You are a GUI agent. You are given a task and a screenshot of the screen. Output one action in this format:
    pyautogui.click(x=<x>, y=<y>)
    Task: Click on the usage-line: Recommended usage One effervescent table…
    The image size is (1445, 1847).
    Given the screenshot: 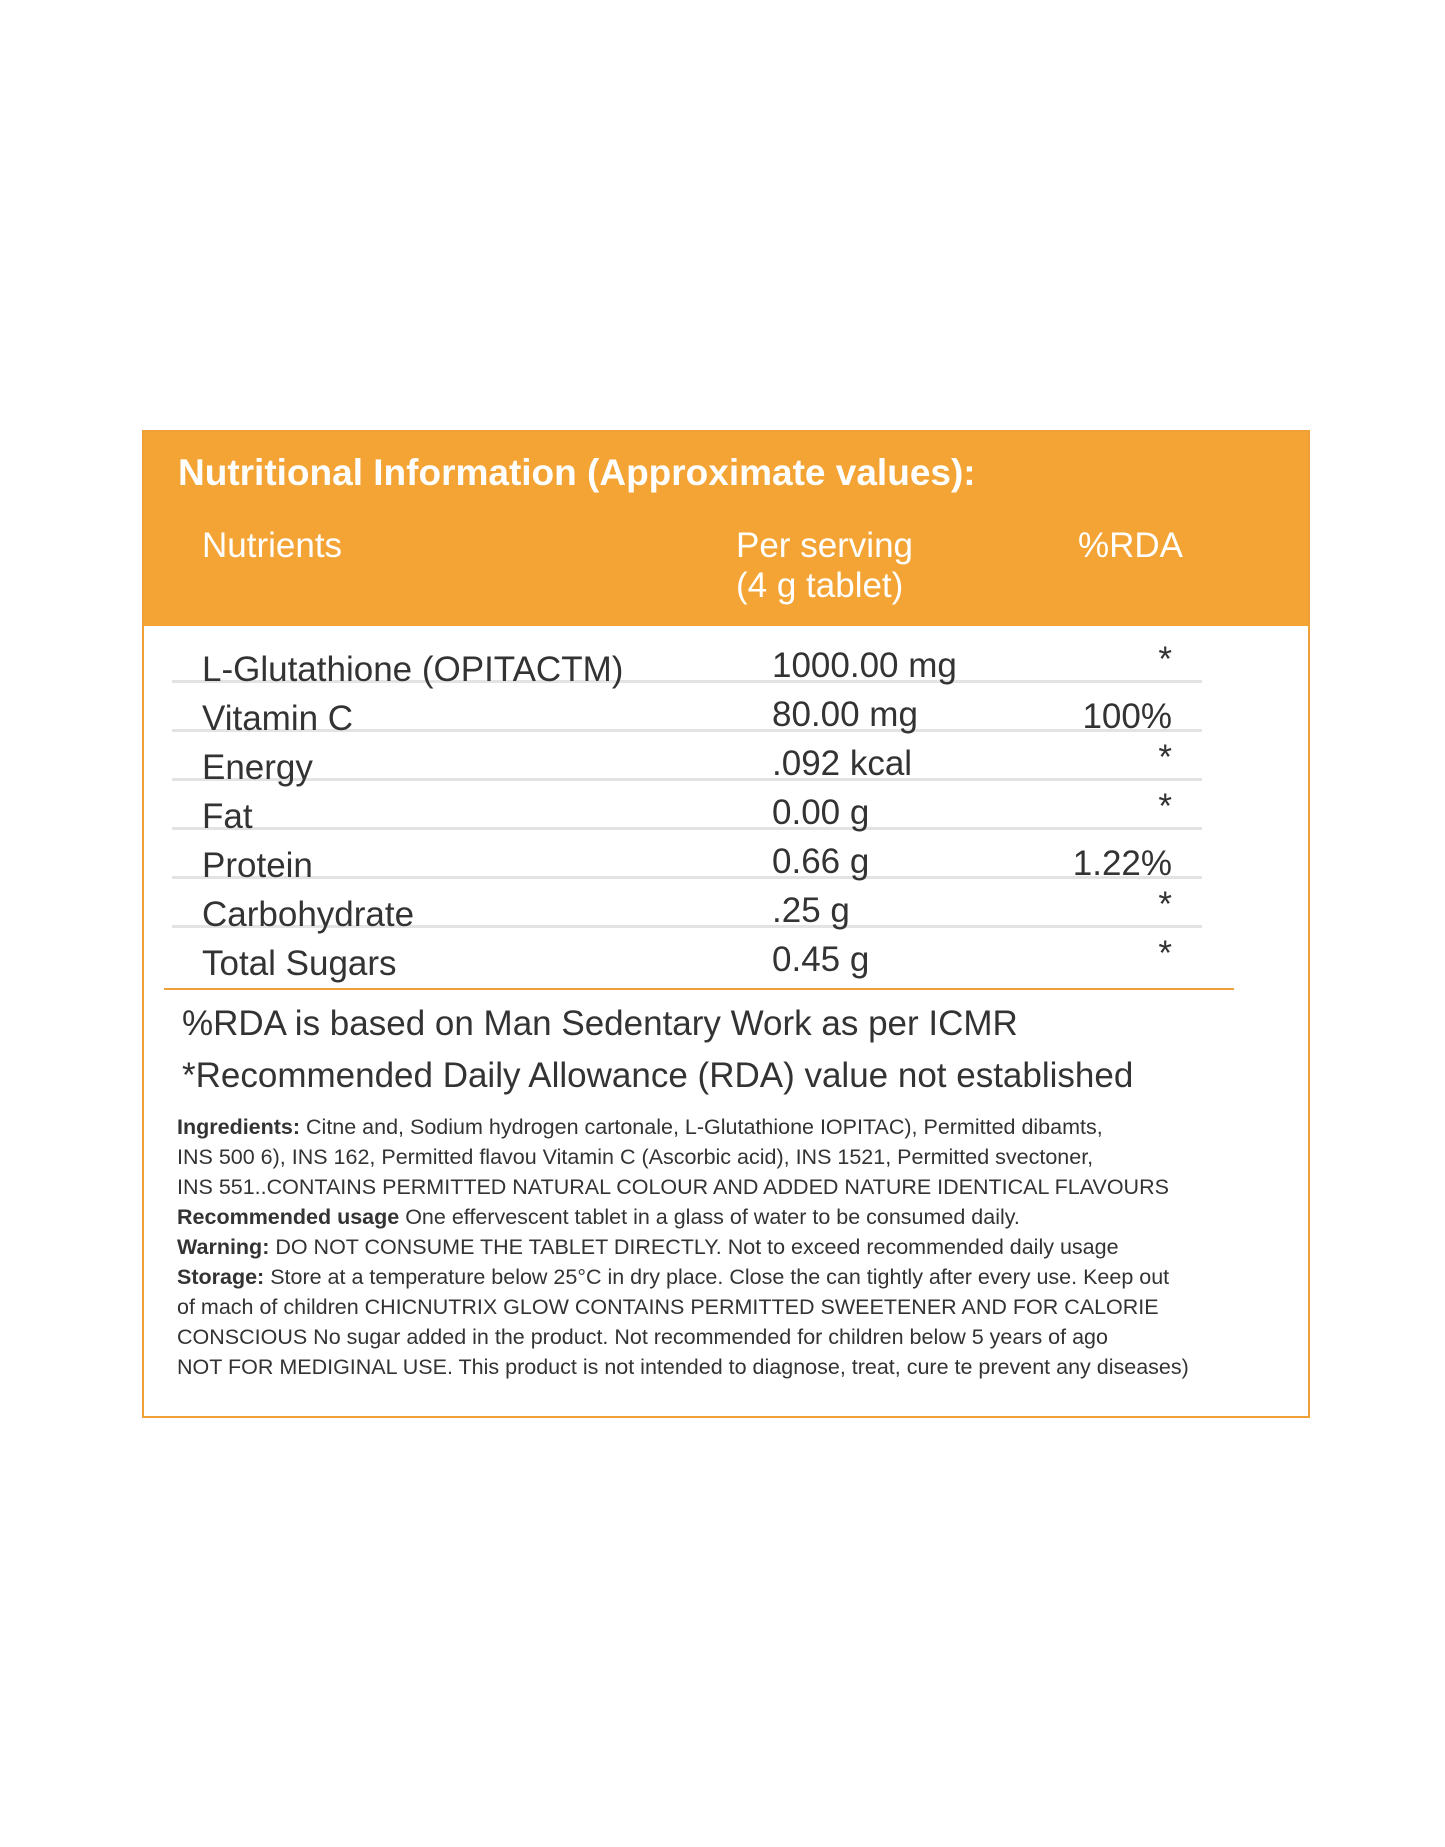 What is the action you would take?
    pyautogui.click(x=732, y=1217)
    